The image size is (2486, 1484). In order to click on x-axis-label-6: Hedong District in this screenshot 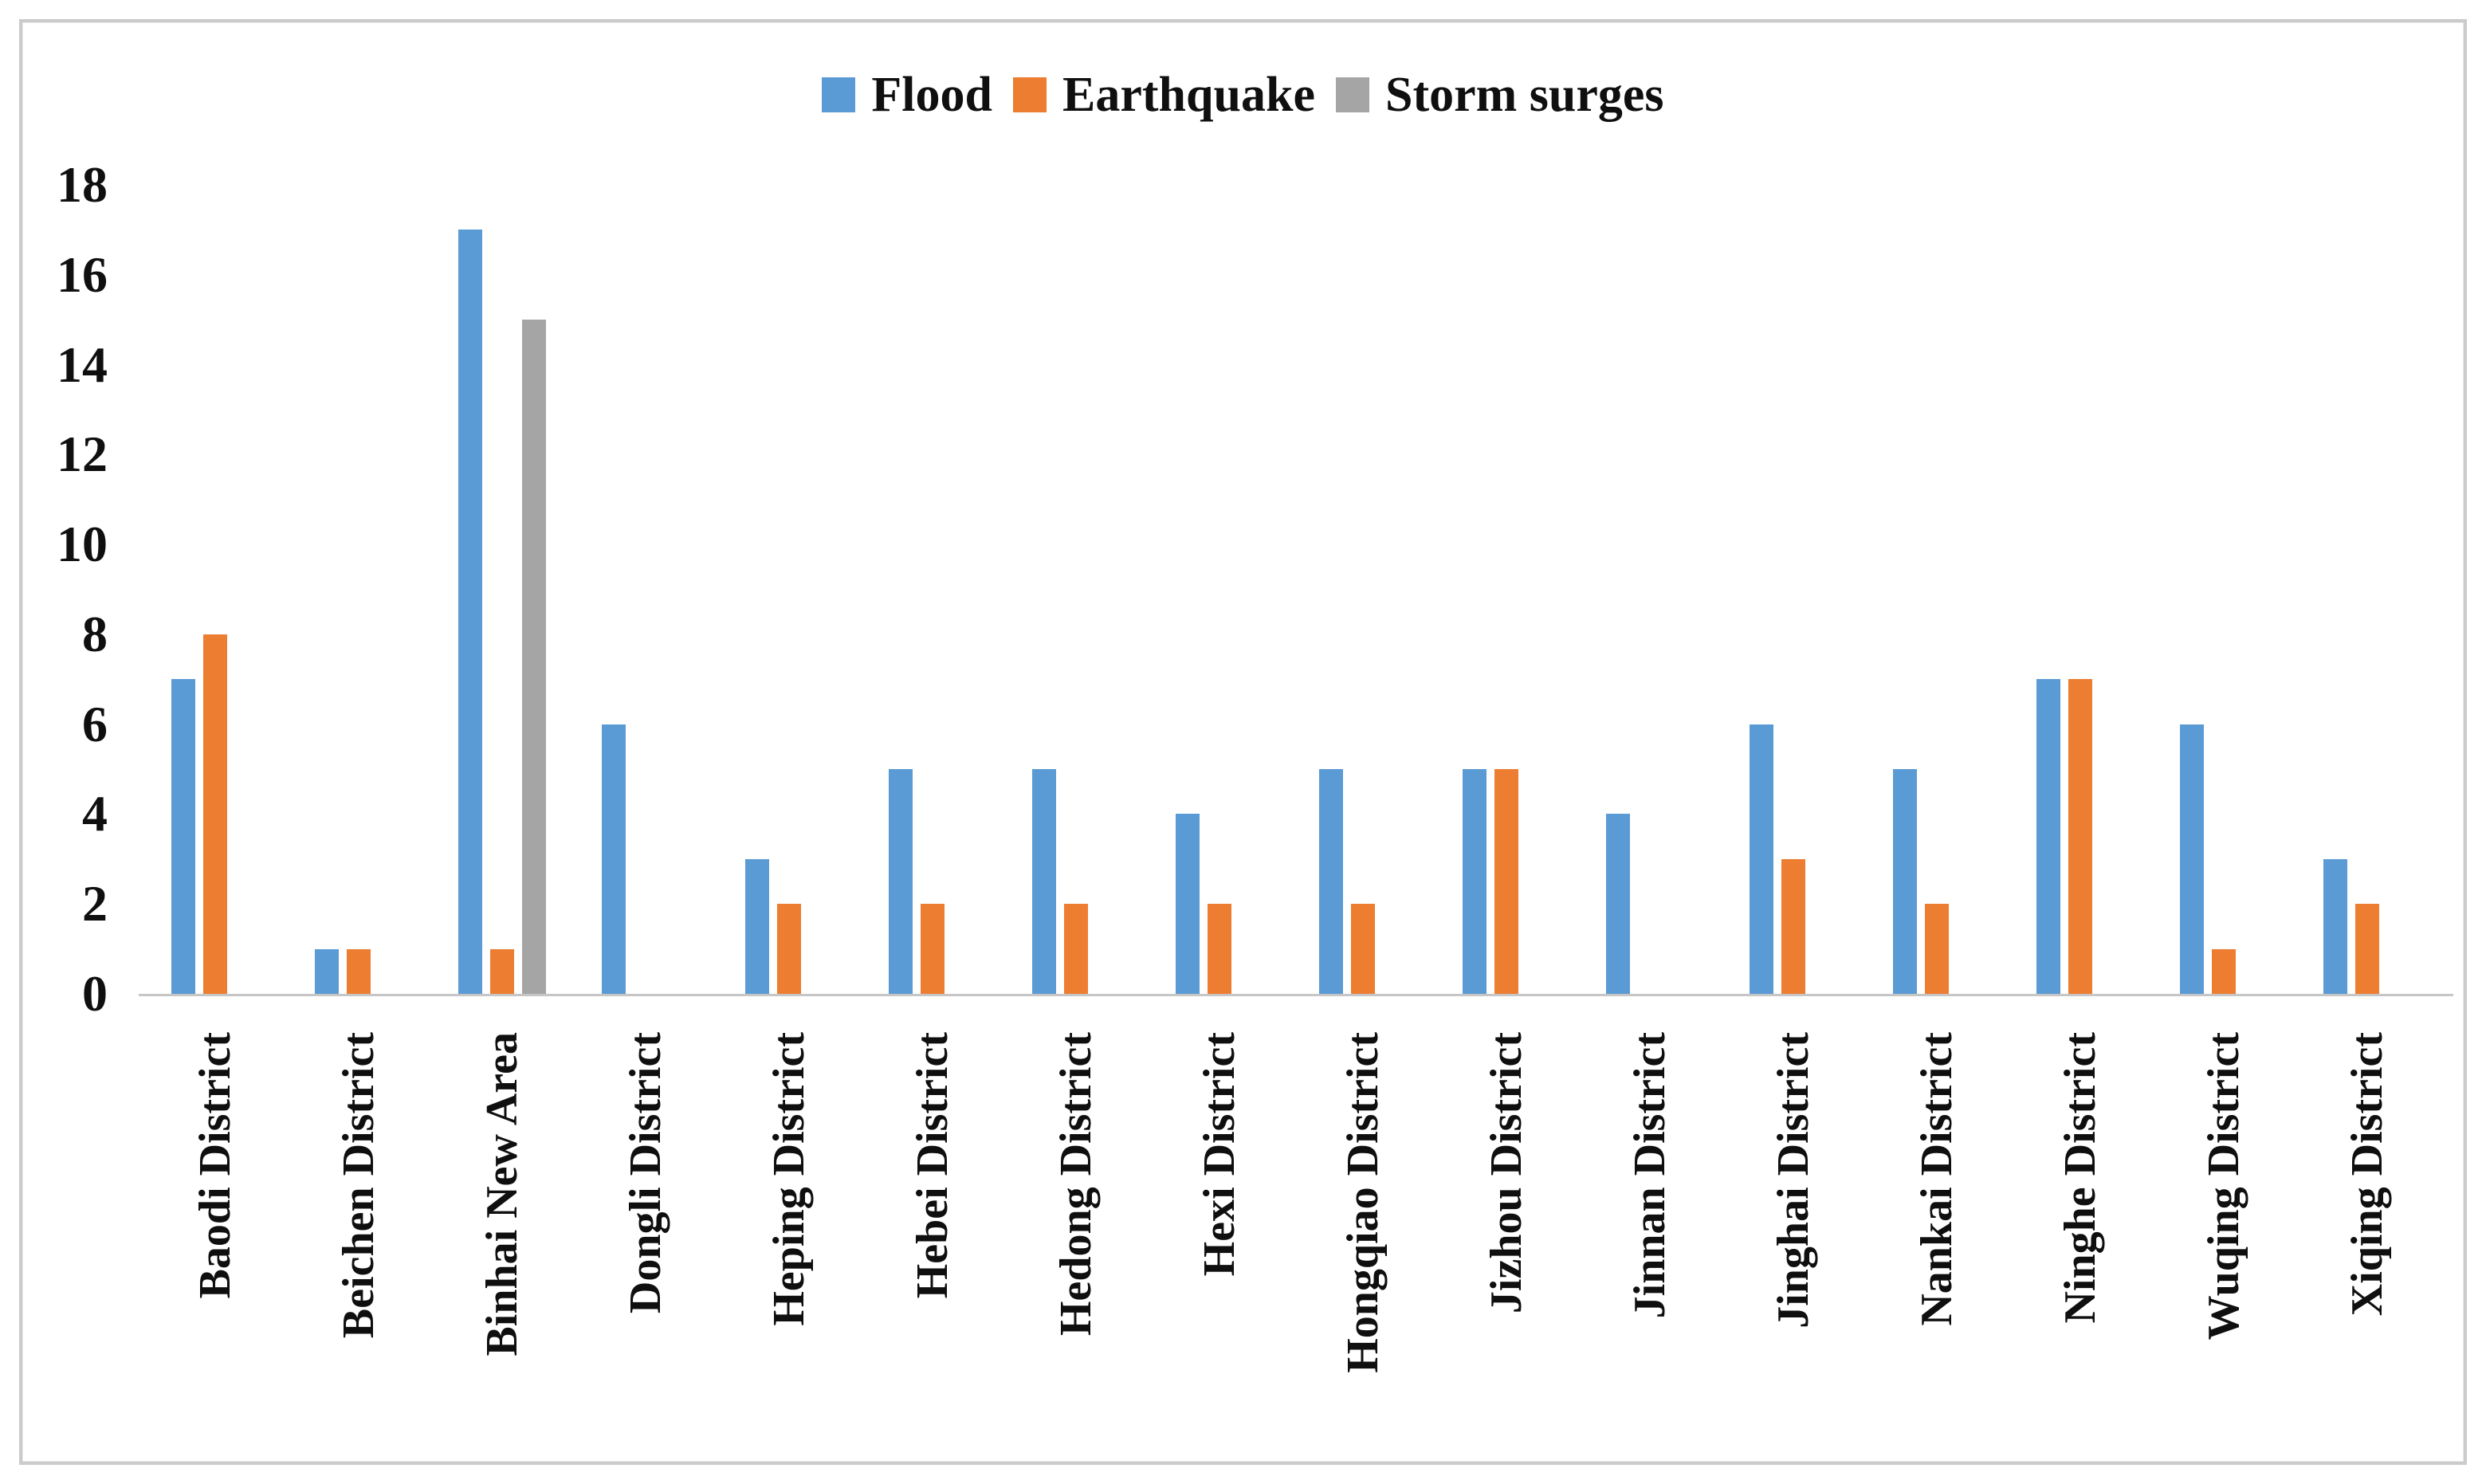, I will do `click(1076, 1184)`.